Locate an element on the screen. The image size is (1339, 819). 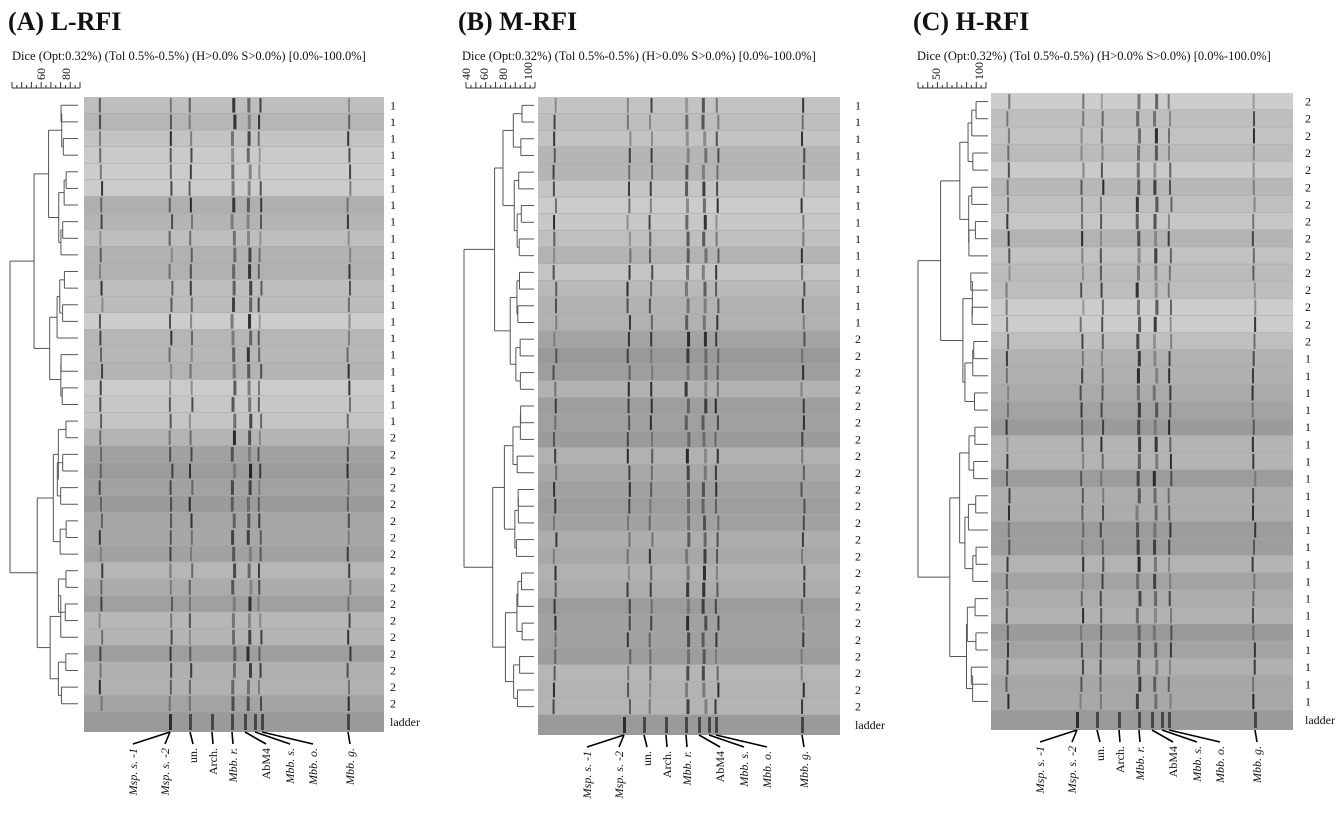
scale-tick-label: 80 is located at coordinates (66, 74).